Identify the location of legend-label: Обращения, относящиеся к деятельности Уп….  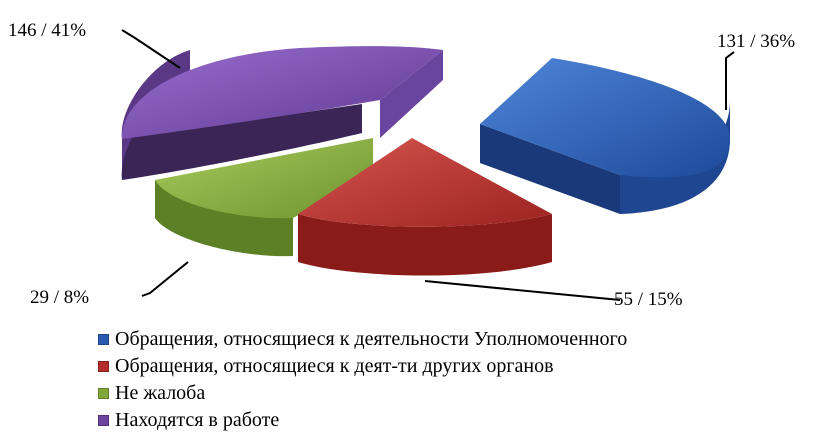
(371, 339).